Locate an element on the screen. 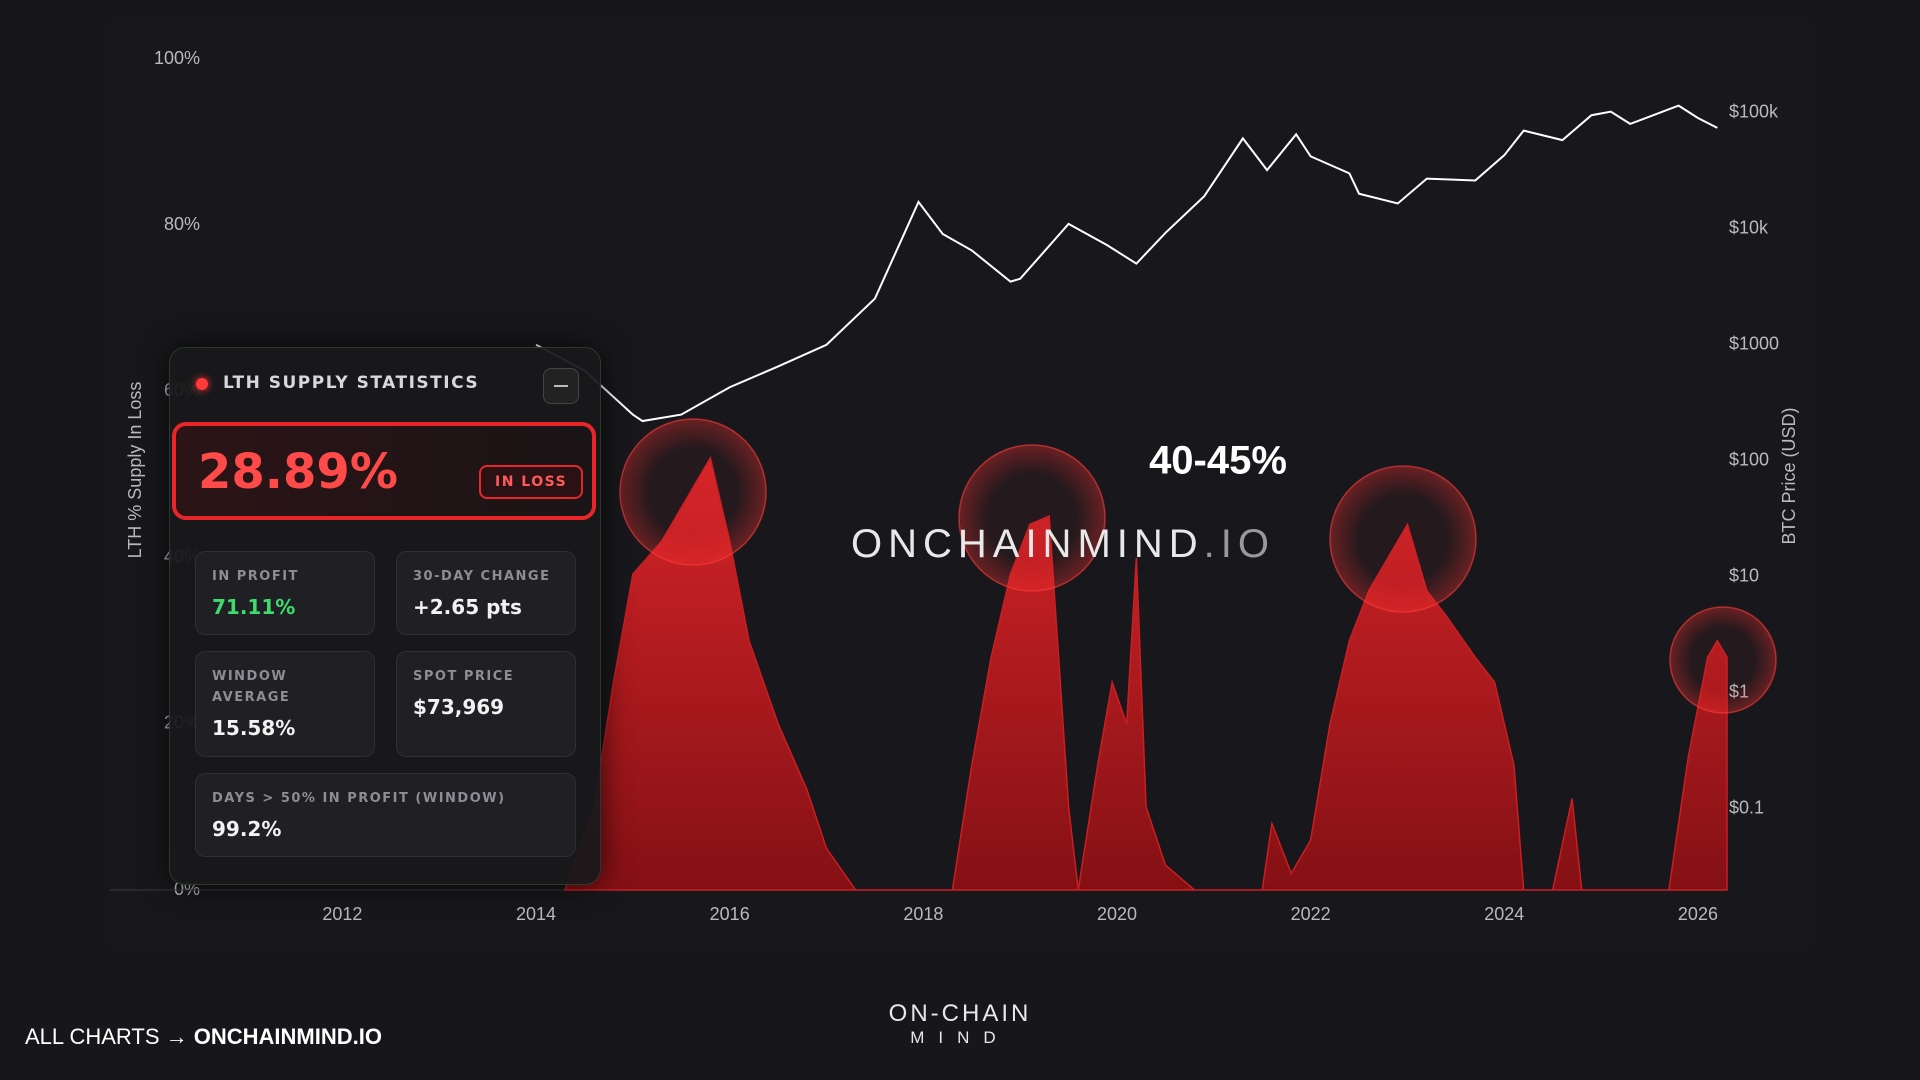 This screenshot has width=1920, height=1080. main-stat: 28.89% IN LOSS is located at coordinates (384, 471).